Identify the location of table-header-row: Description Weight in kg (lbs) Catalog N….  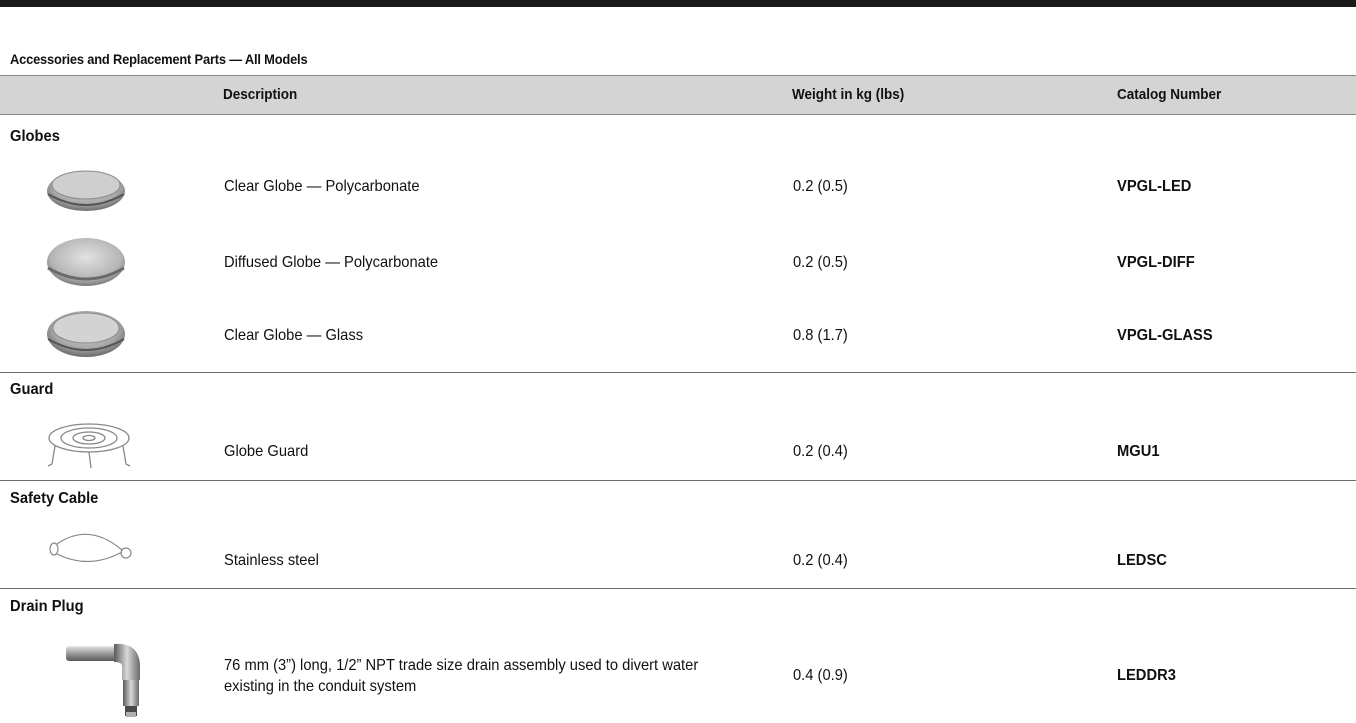
(678, 95).